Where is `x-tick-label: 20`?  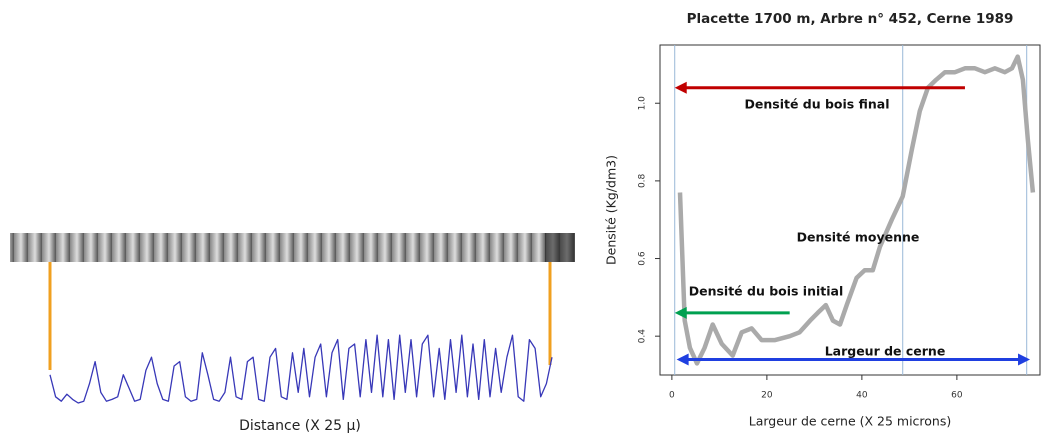 x-tick-label: 20 is located at coordinates (767, 396).